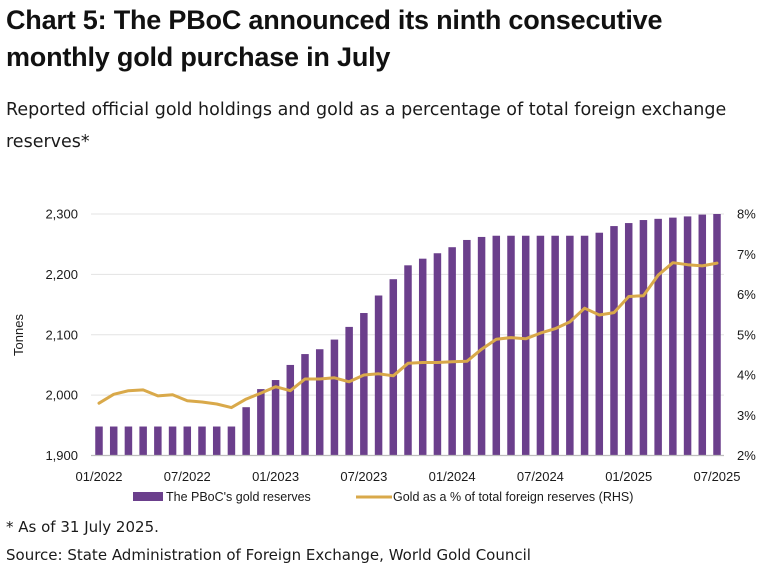 This screenshot has height=569, width=768. Describe the element at coordinates (746, 334) in the screenshot. I see `y2-tick-label: 5%` at that location.